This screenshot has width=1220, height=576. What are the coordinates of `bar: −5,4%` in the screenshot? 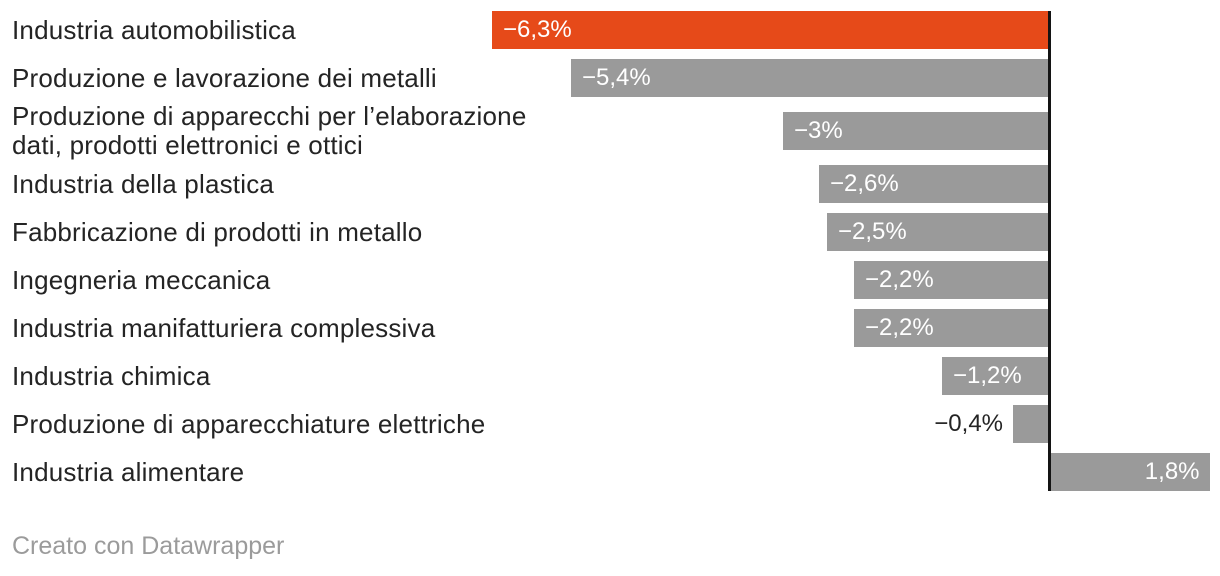 It's located at (809, 78).